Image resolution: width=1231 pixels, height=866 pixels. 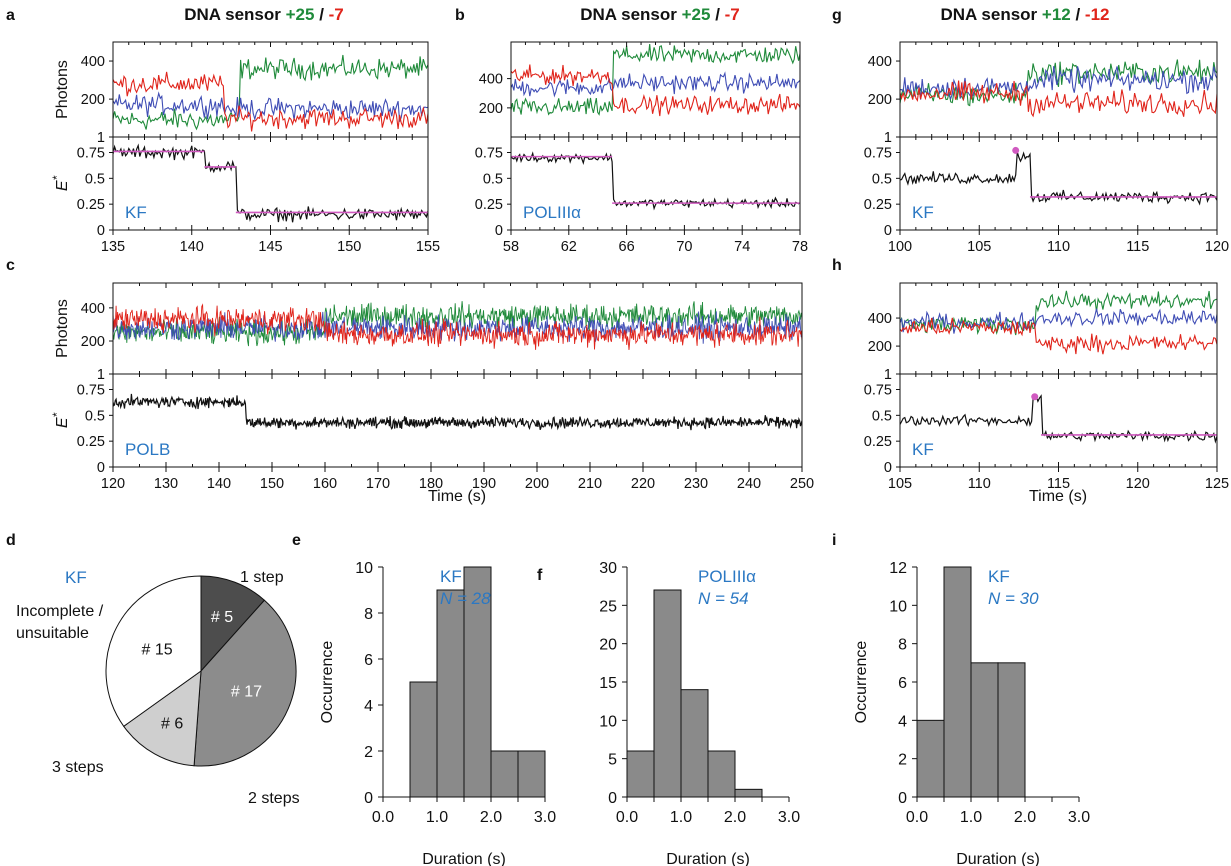 What do you see at coordinates (484, 484) in the screenshot?
I see `x-tick-label: 190` at bounding box center [484, 484].